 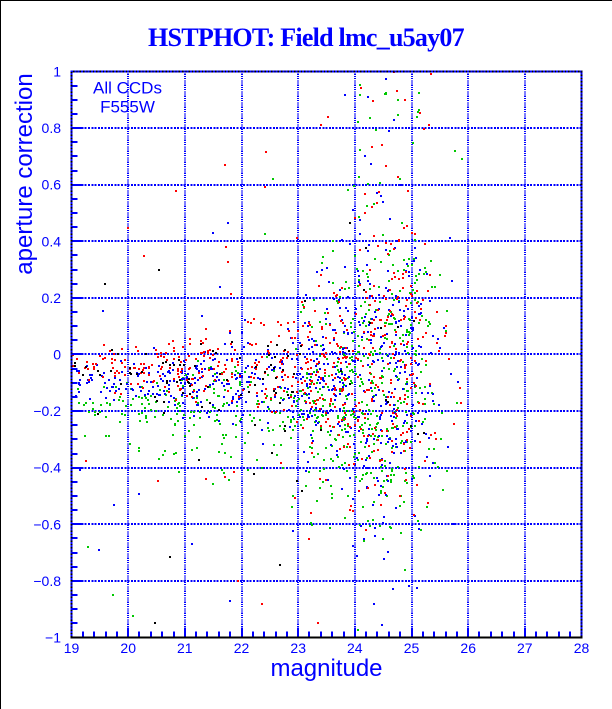 I want to click on svg-text: 23, so click(x=298, y=648).